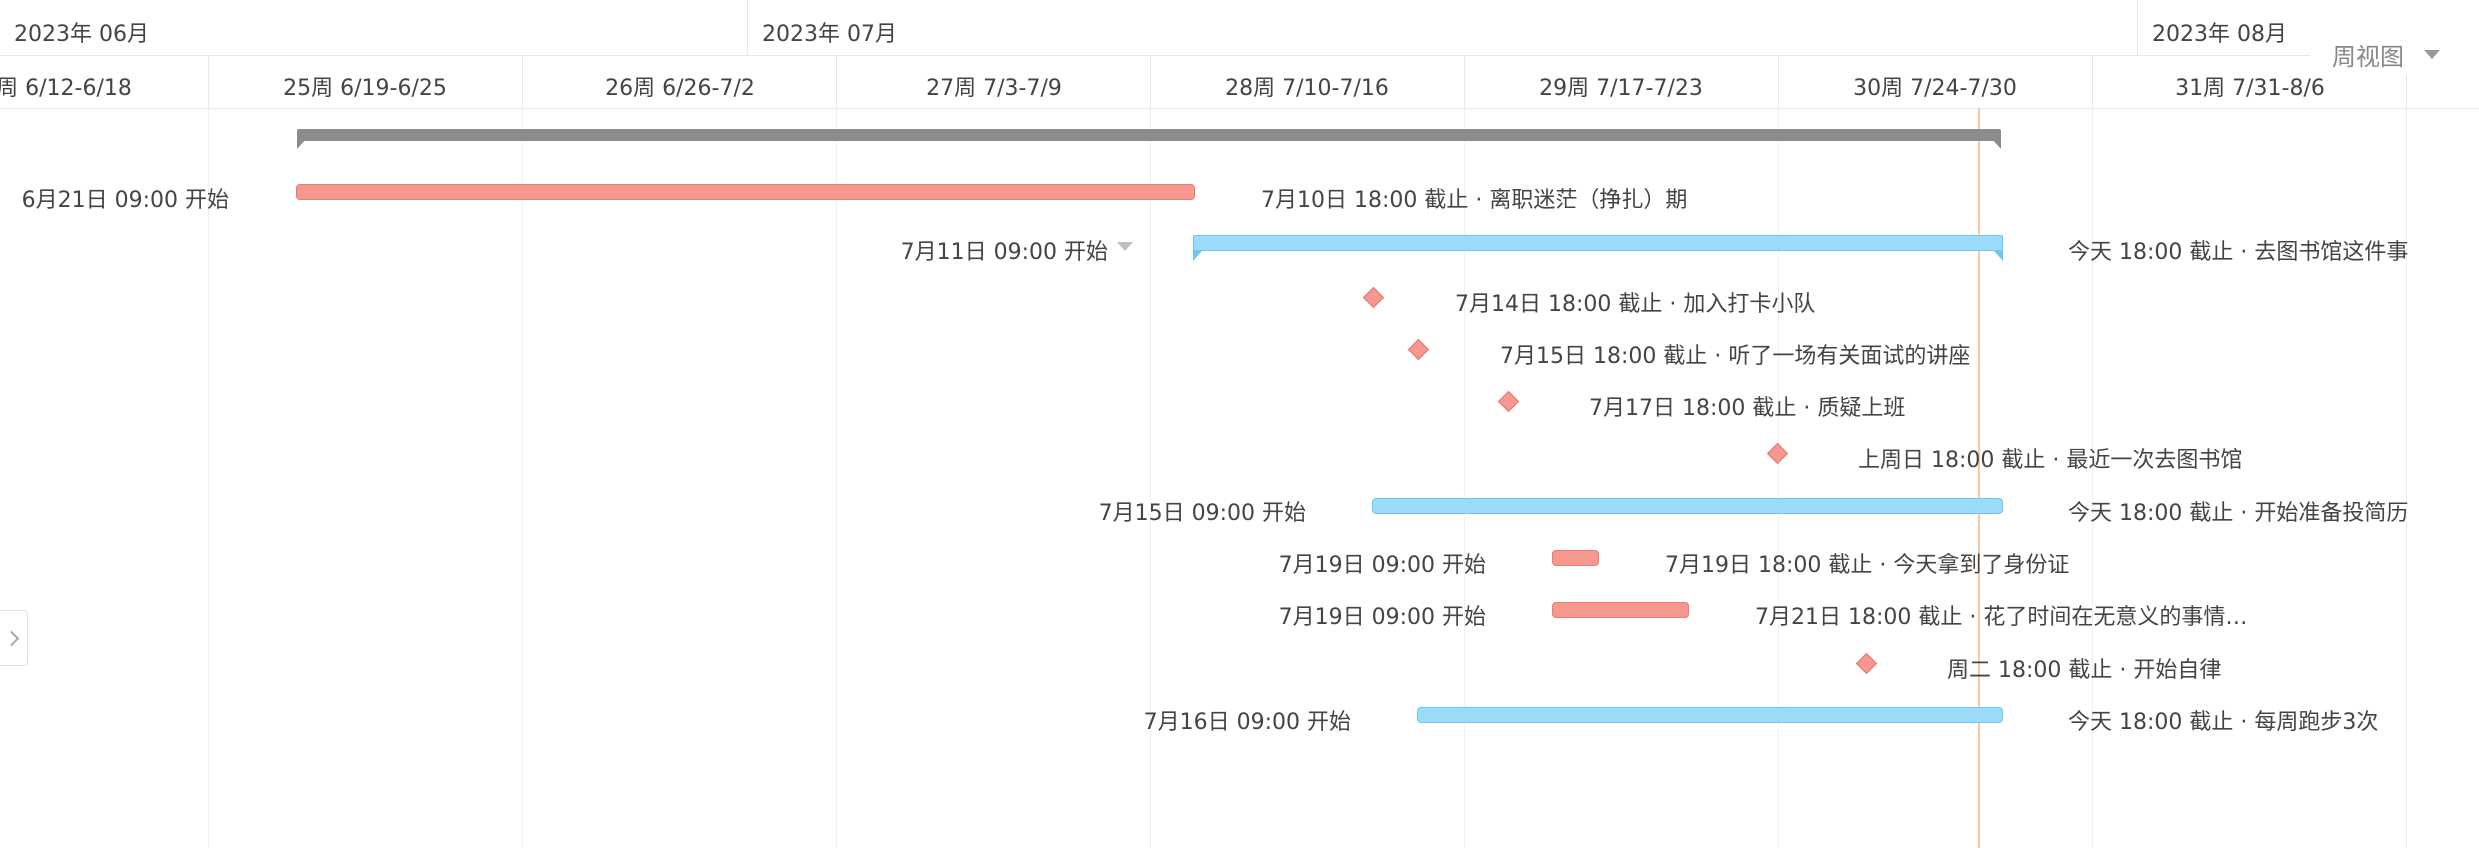 The image size is (2479, 848). I want to click on task-end-label: 7月10日 18:00 截止 · 离职迷茫（挣扎）期, so click(1474, 200).